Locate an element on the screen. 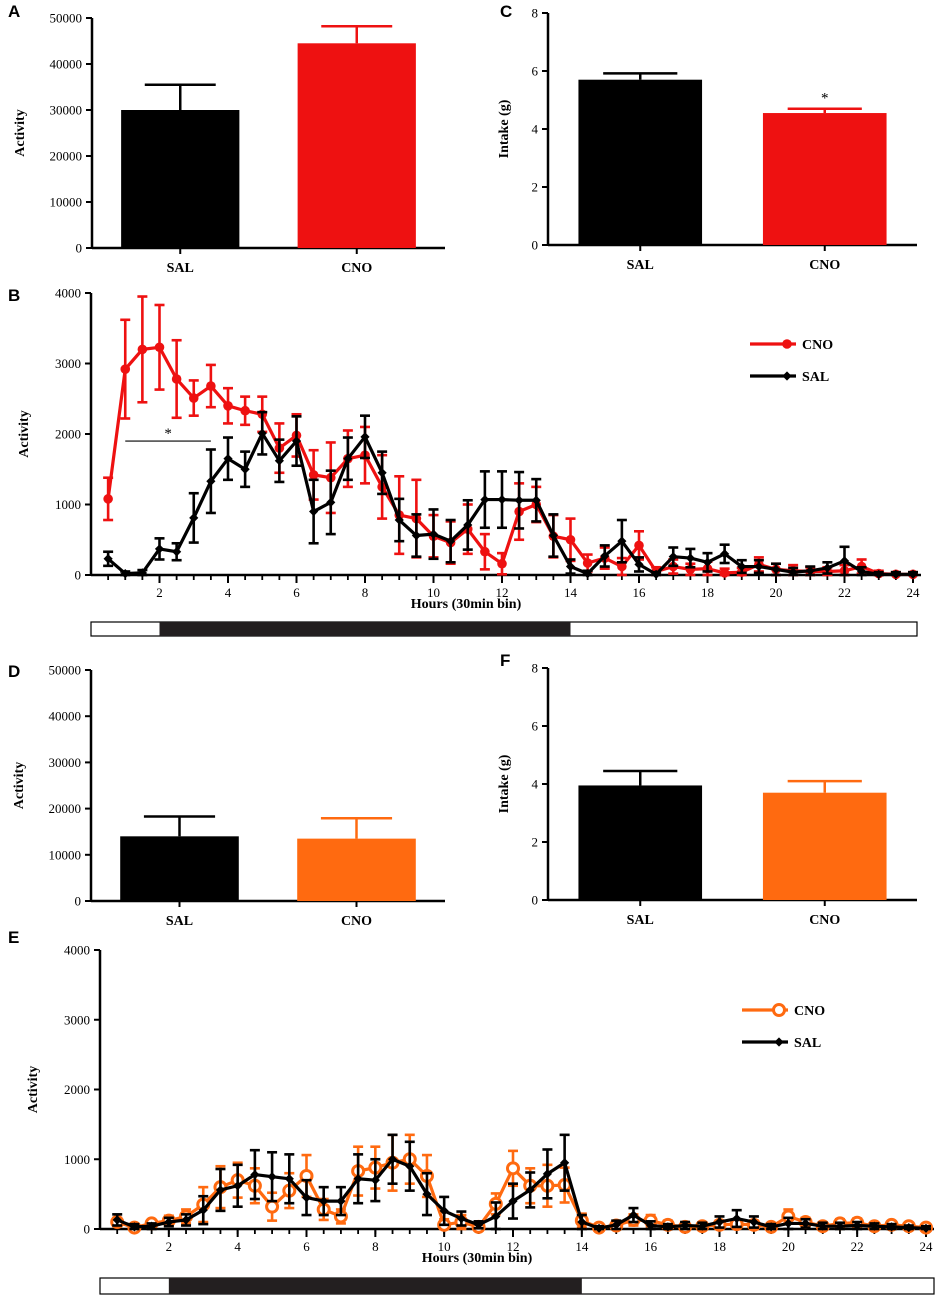  y-tick-label: 50000 is located at coordinates (65, 670).